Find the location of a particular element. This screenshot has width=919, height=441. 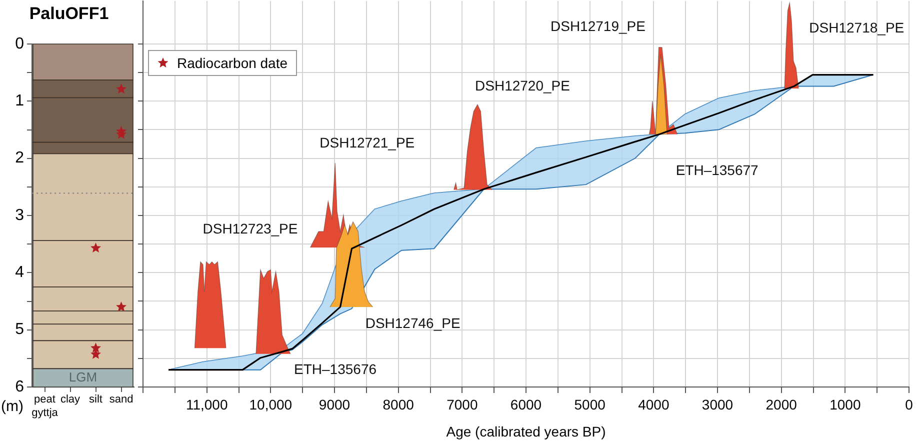

band-label: LGM is located at coordinates (83, 376).